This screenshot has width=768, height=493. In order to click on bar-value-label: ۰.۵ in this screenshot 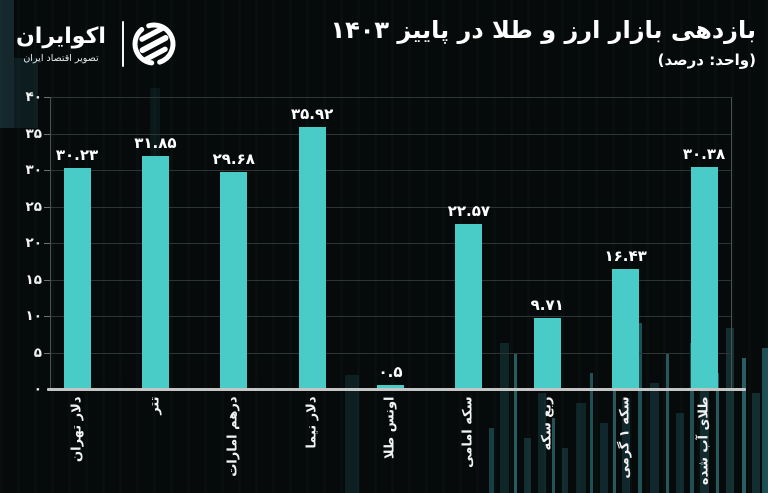, I will do `click(390, 372)`.